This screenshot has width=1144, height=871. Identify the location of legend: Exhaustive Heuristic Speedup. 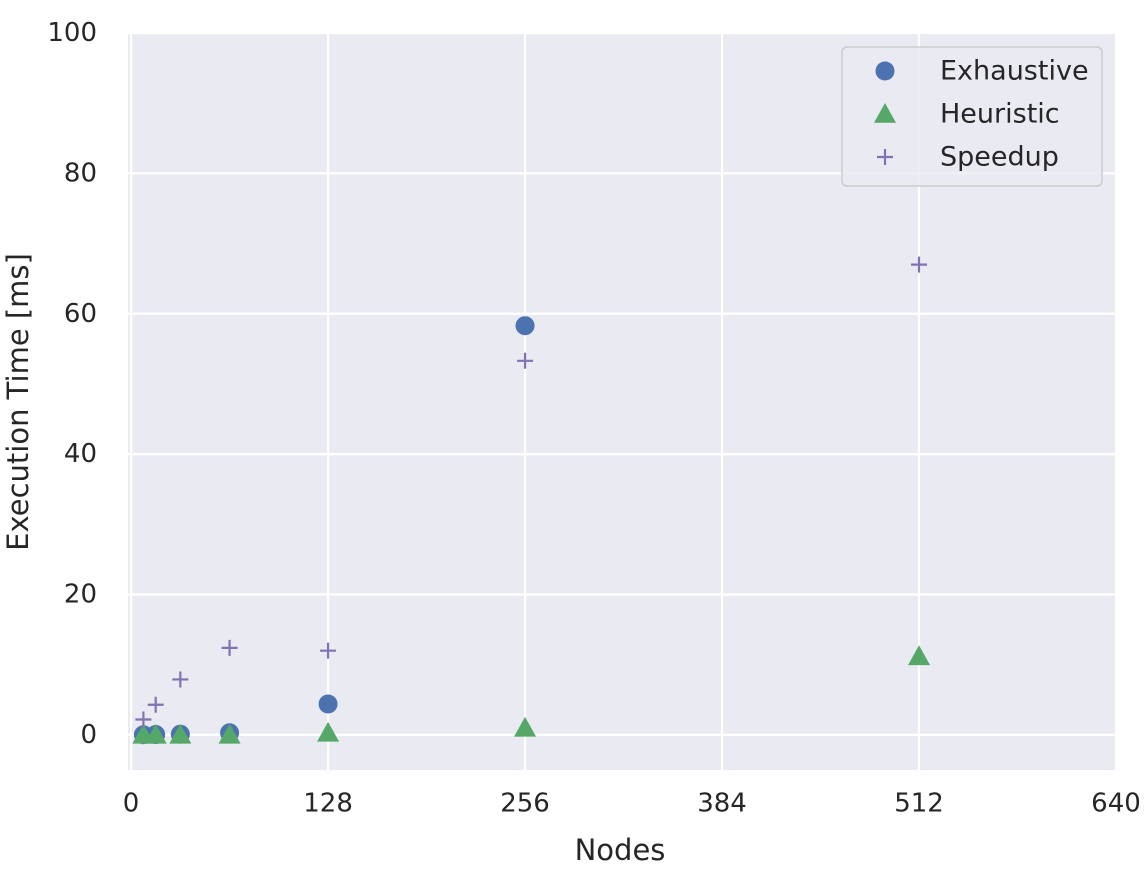
(972, 116).